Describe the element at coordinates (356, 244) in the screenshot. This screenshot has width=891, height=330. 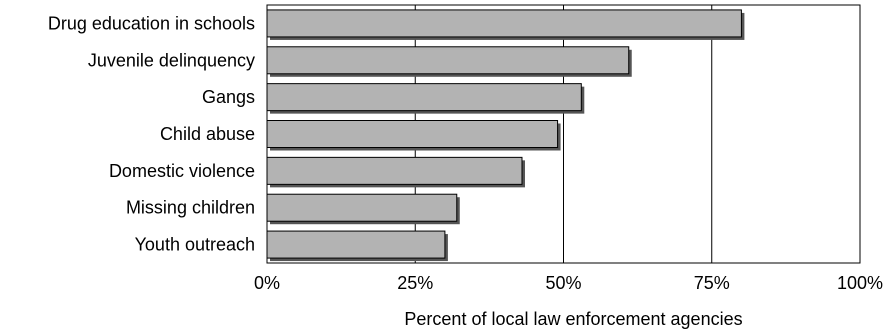
I see `bar-youth-outreach` at that location.